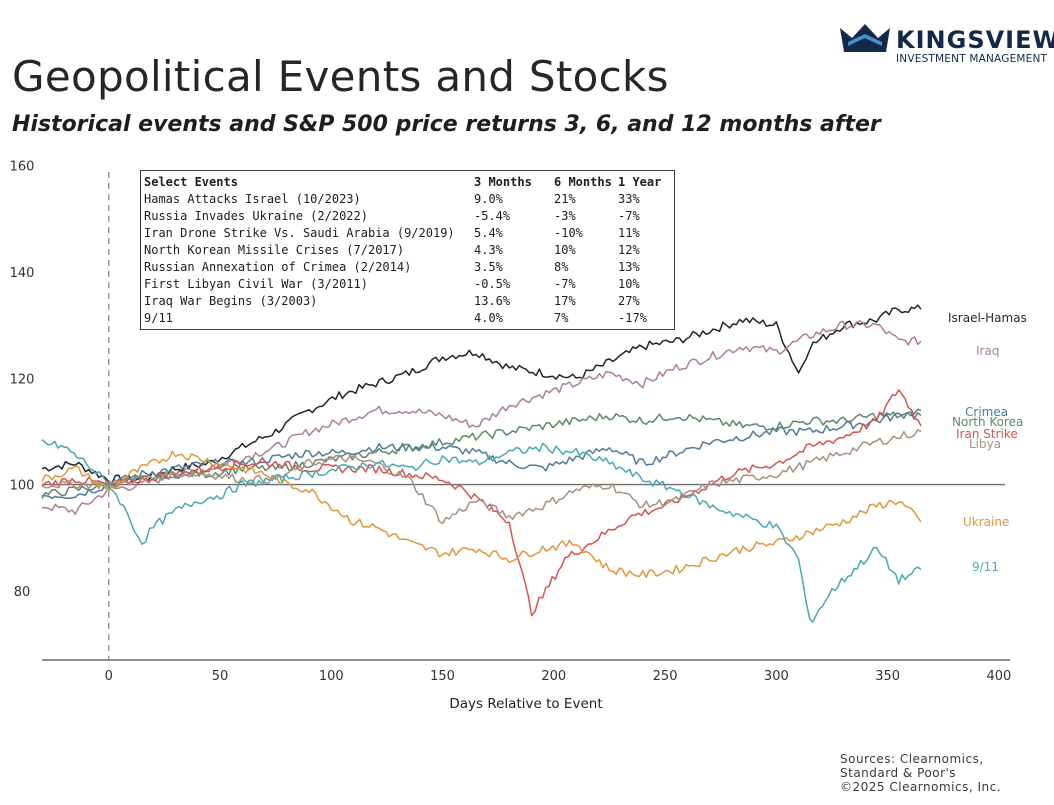 This screenshot has height=805, width=1054. Describe the element at coordinates (481, 455) in the screenshot. I see `series-line-north-korea` at that location.